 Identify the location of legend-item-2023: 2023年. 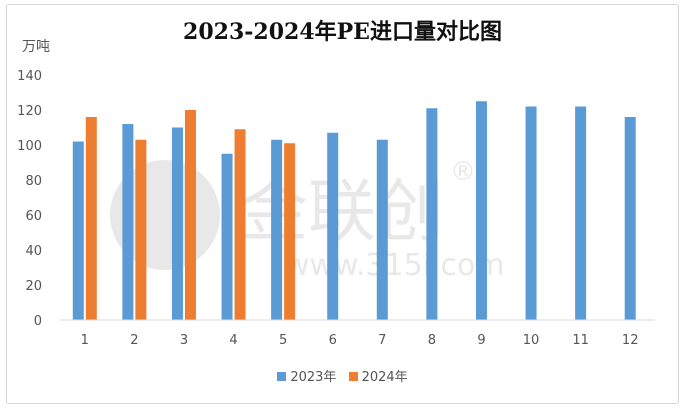
(306, 375).